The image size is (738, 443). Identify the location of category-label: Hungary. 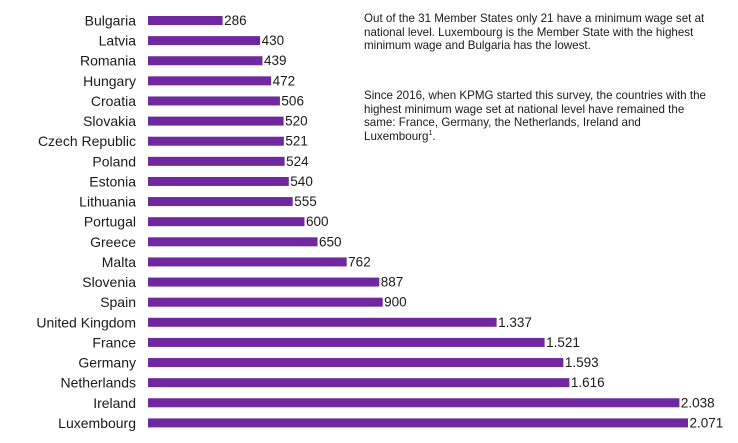
(109, 81).